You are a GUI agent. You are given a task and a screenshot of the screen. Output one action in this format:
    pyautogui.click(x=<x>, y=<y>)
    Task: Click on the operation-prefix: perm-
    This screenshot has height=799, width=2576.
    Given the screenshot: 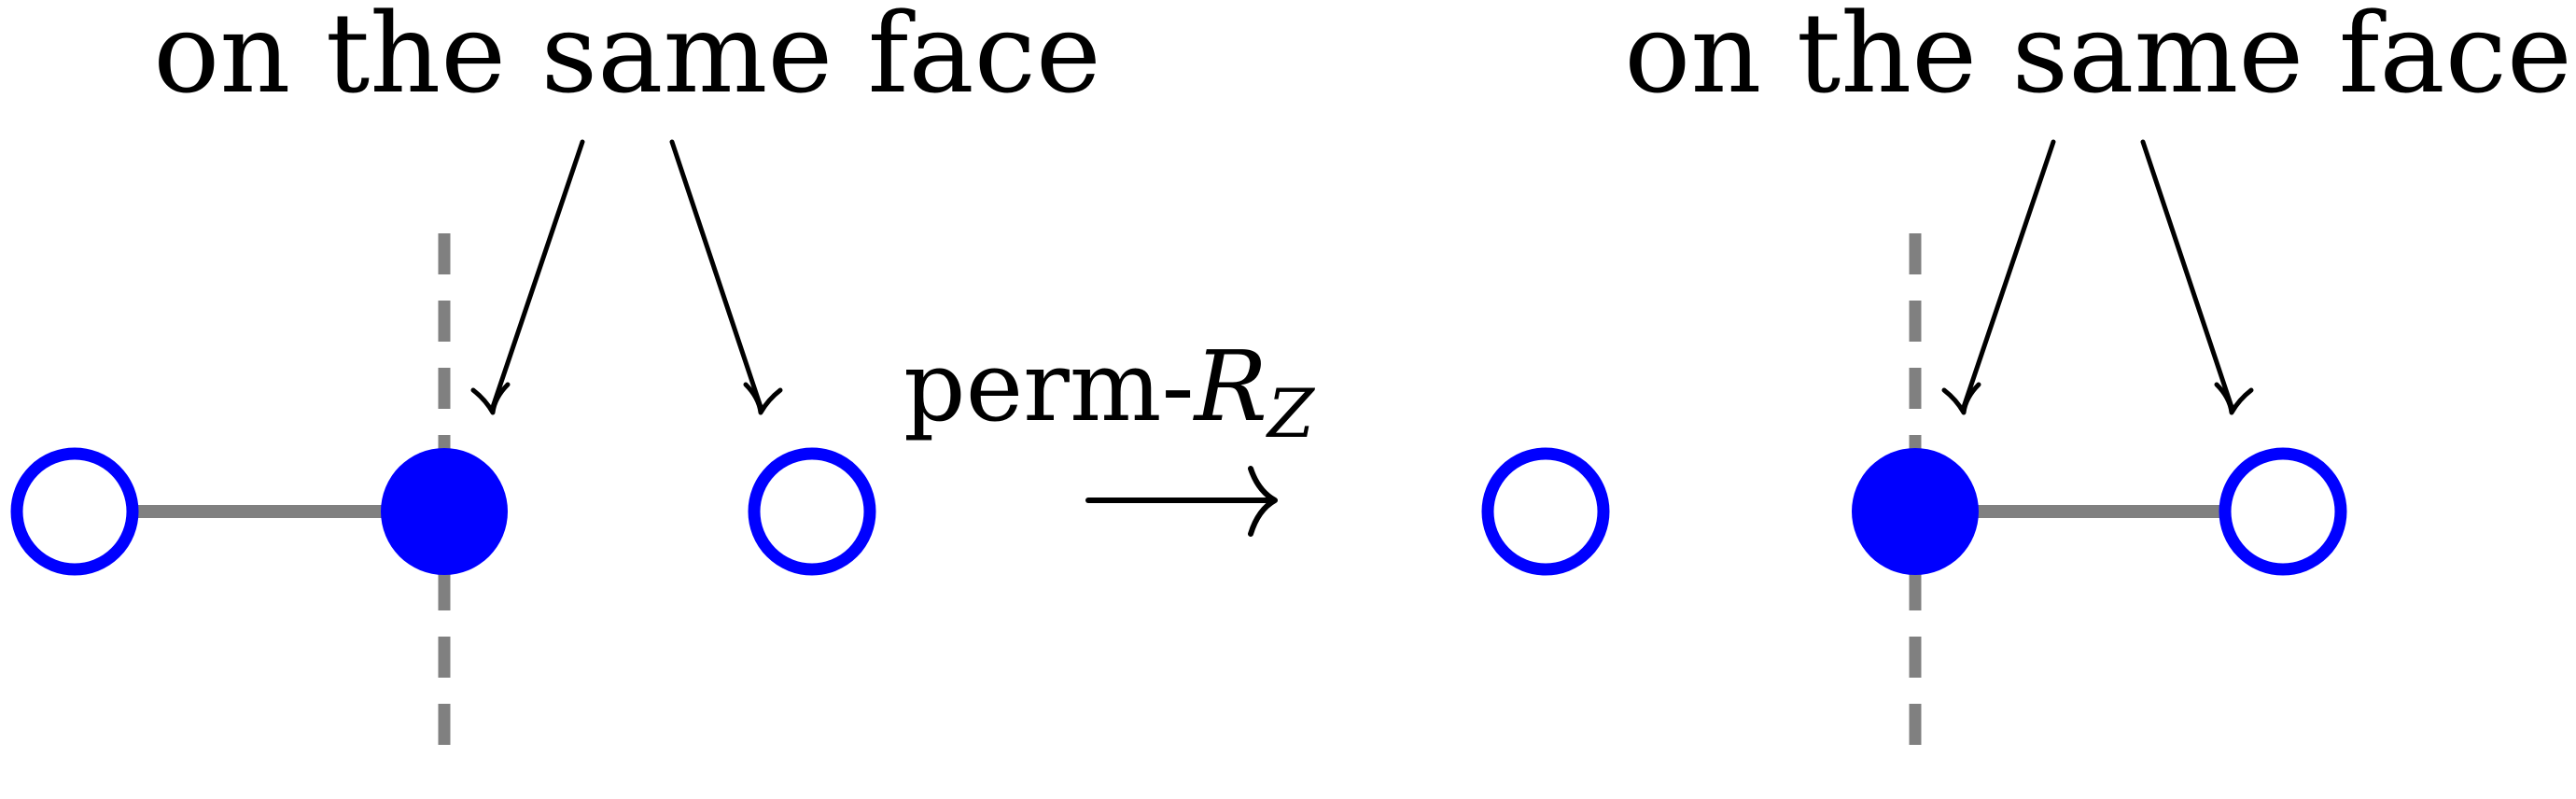 What is the action you would take?
    pyautogui.click(x=1049, y=386)
    